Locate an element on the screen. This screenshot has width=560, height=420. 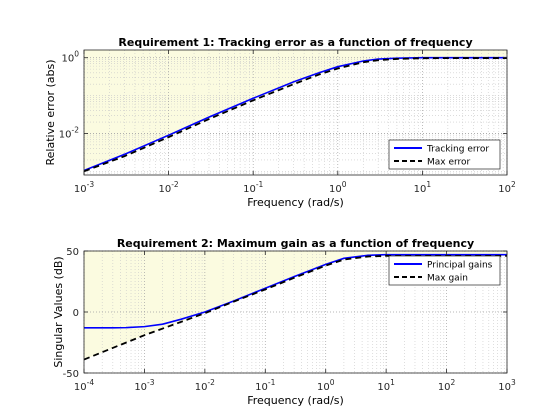
y-axis-label: Singular Values (dB) is located at coordinates (58, 311).